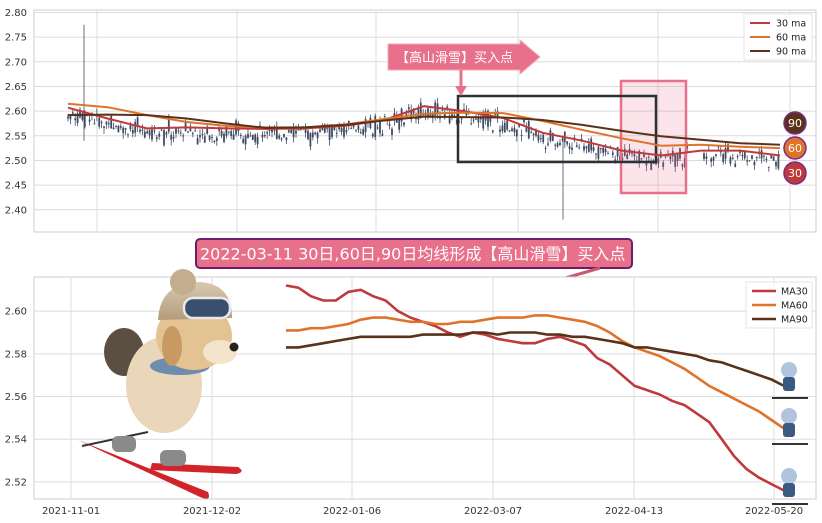 This screenshot has width=822, height=523. Describe the element at coordinates (16, 62) in the screenshot. I see `top-y-tick-label: 2.70` at that location.